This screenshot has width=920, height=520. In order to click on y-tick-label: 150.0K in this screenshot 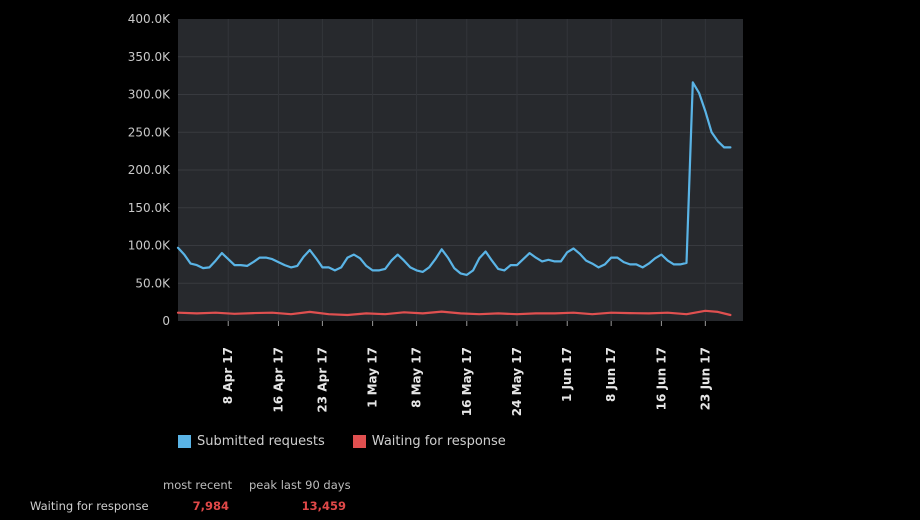, I will do `click(149, 208)`.